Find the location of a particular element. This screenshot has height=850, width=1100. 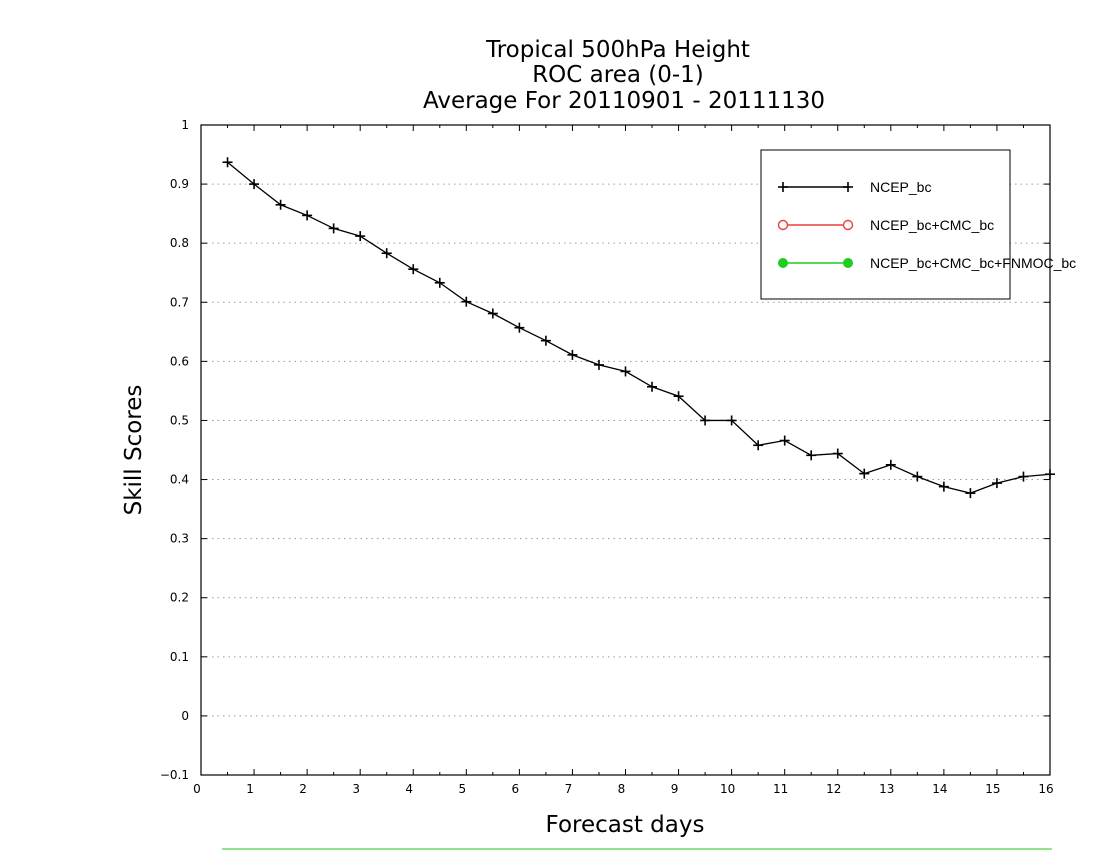

x-tick-label: 10 is located at coordinates (727, 789).